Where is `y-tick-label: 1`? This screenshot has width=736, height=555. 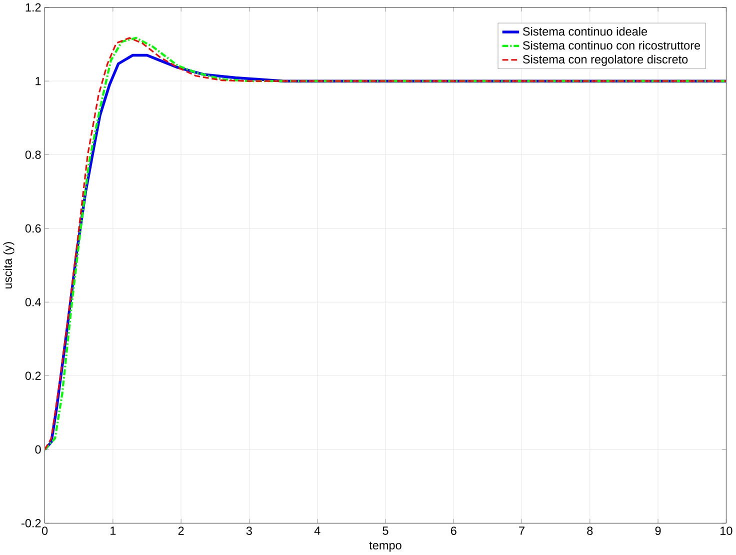 y-tick-label: 1 is located at coordinates (38, 81).